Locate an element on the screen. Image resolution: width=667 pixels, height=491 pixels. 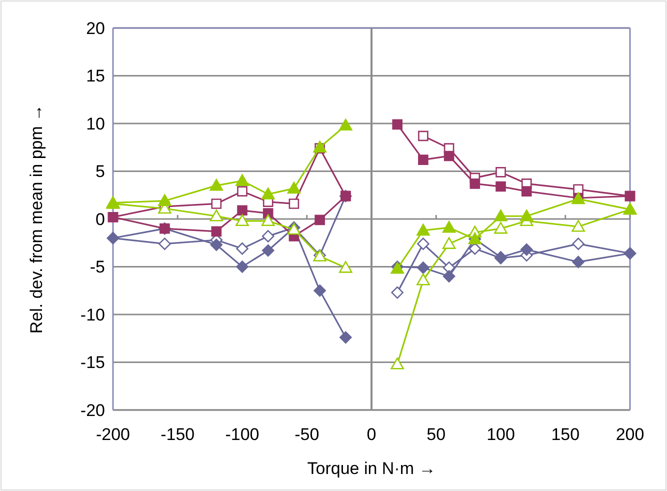
y-tick-label: -5 is located at coordinates (97, 267).